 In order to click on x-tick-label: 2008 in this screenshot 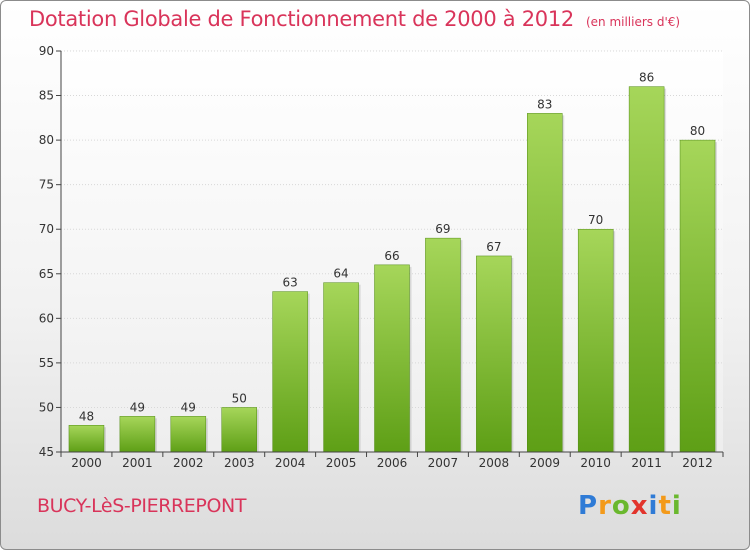, I will do `click(494, 463)`.